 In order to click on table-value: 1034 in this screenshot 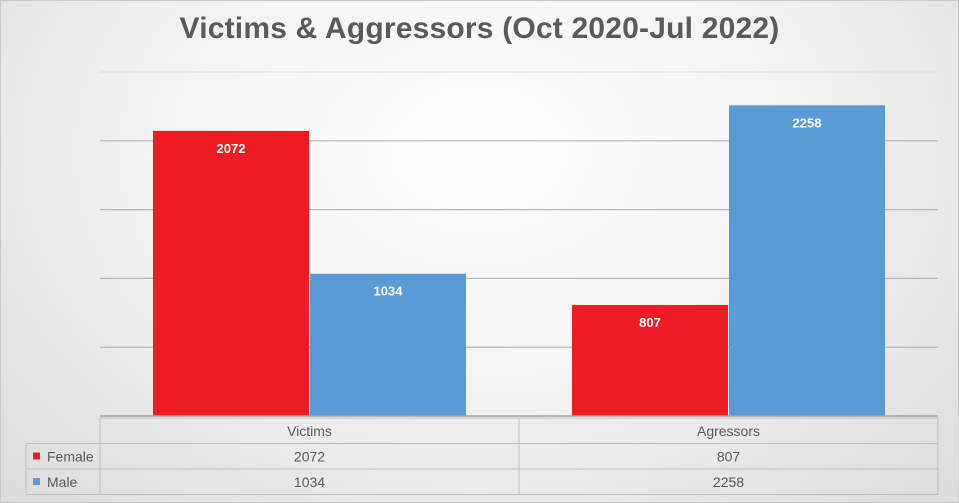, I will do `click(309, 482)`.